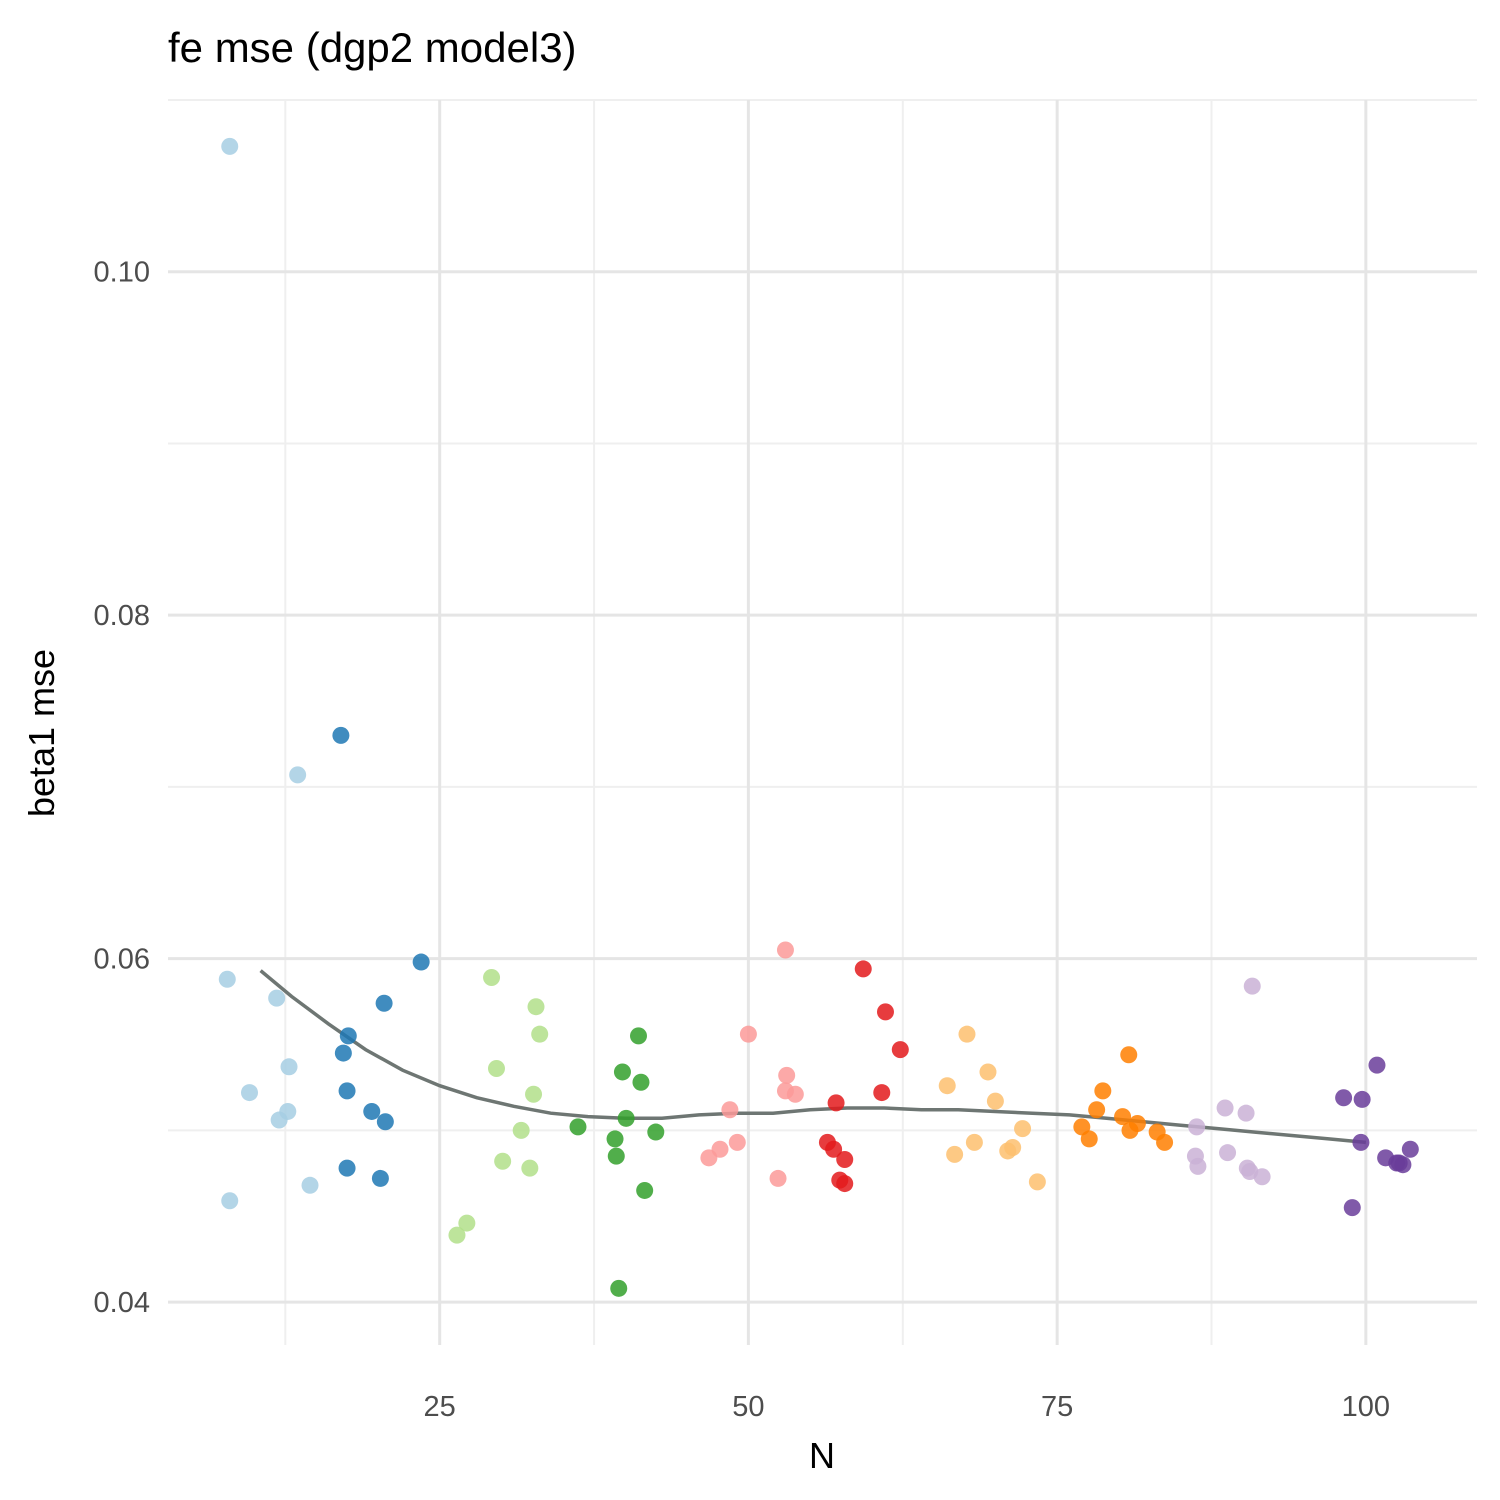 Image resolution: width=1500 pixels, height=1500 pixels. I want to click on y-tick-label: 0.10, so click(122, 273).